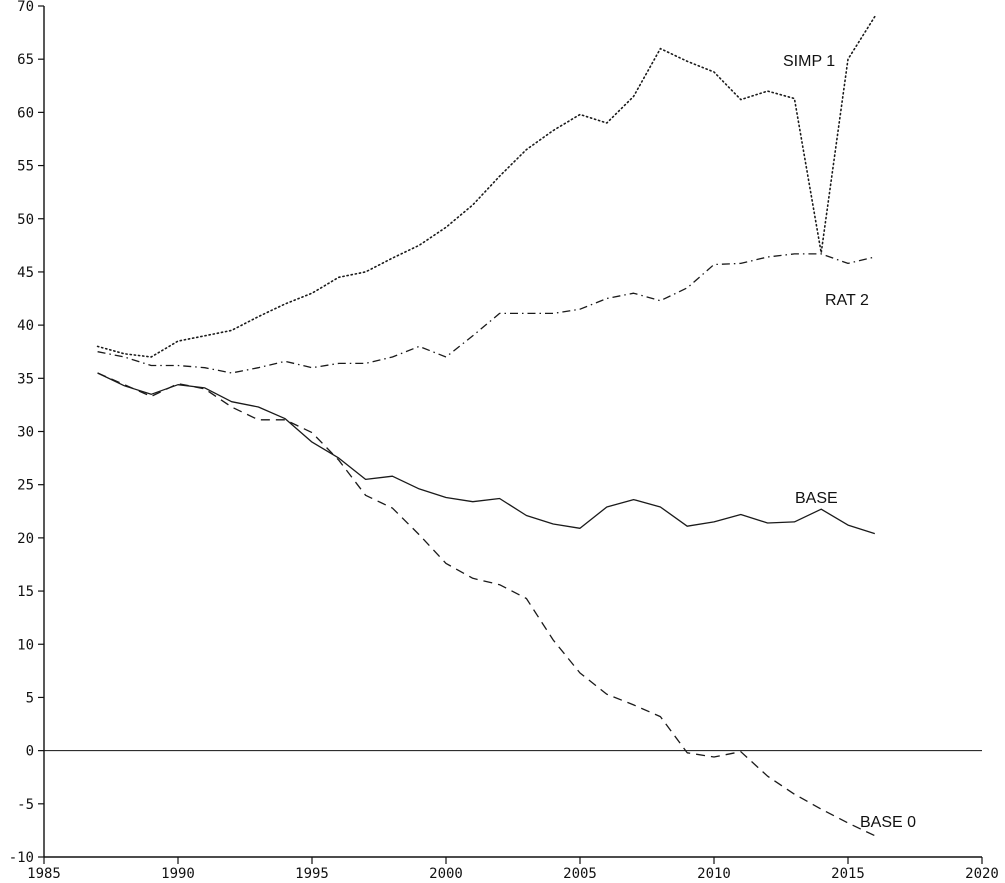  I want to click on y-tick-label: 5, so click(30, 698).